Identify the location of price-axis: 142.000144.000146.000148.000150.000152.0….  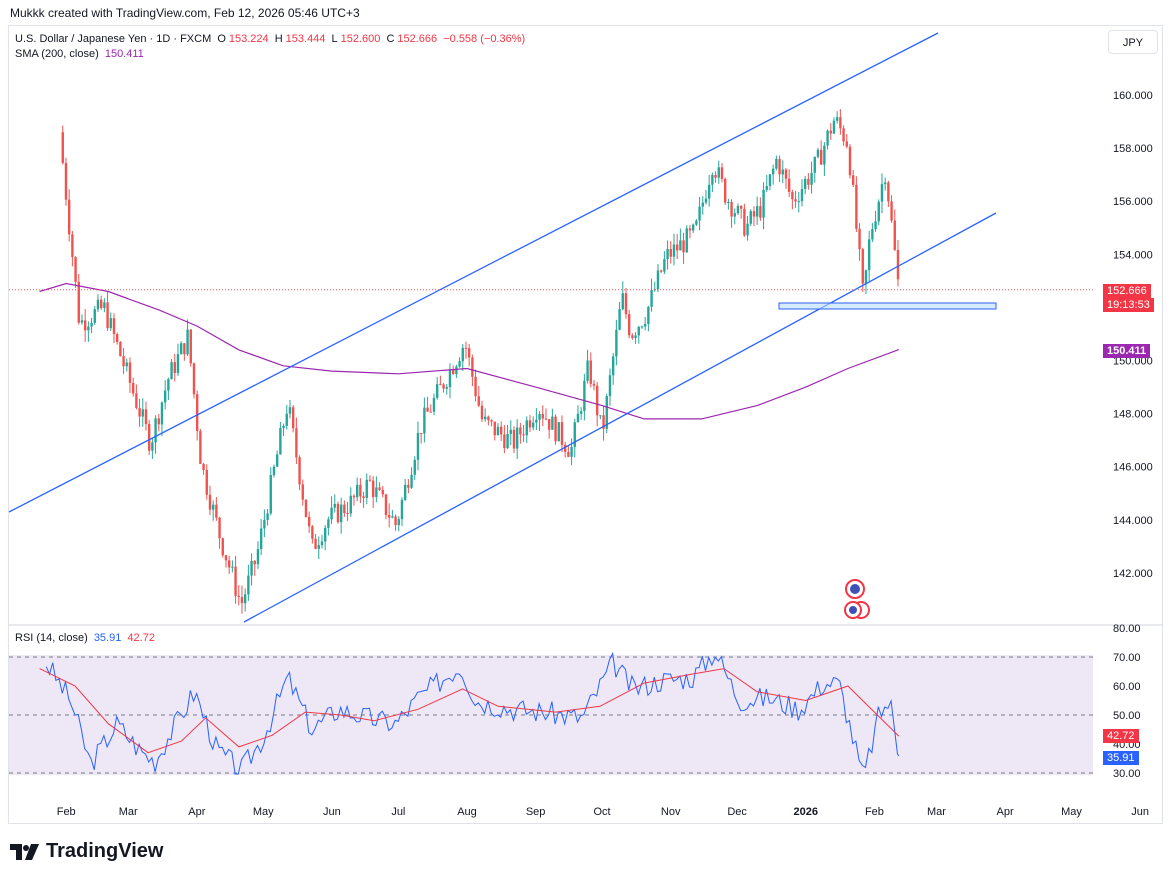
(1133, 335).